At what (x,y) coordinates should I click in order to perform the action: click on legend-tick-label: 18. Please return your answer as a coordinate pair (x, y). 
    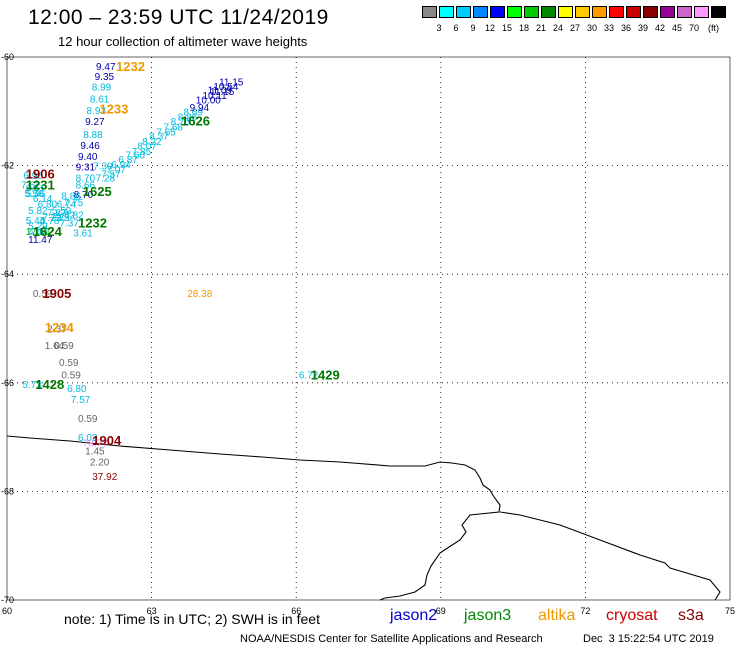
    Looking at the image, I should click on (523, 28).